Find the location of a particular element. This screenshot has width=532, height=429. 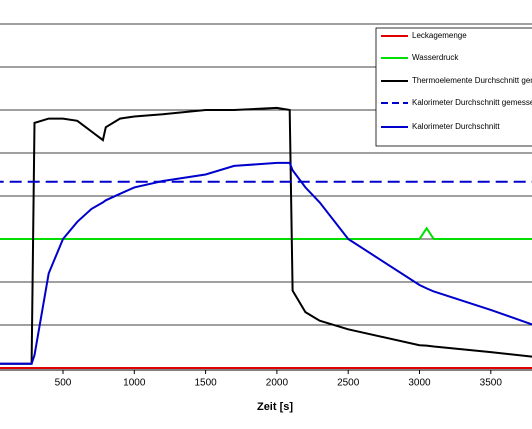

legend-label: Thermoelemente Durchschnitt gemessen is located at coordinates (472, 80).